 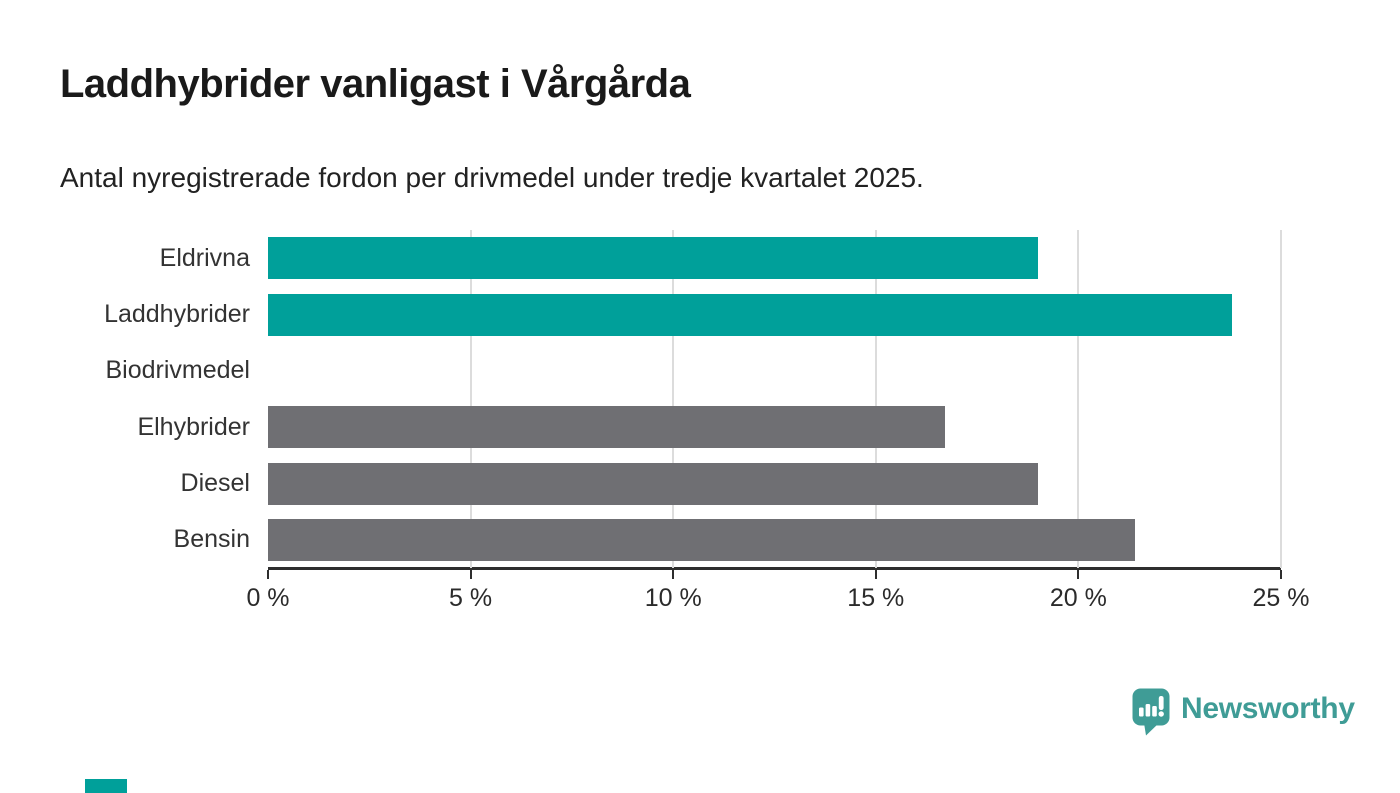 I want to click on category-label: Elhybrider, so click(x=193, y=426).